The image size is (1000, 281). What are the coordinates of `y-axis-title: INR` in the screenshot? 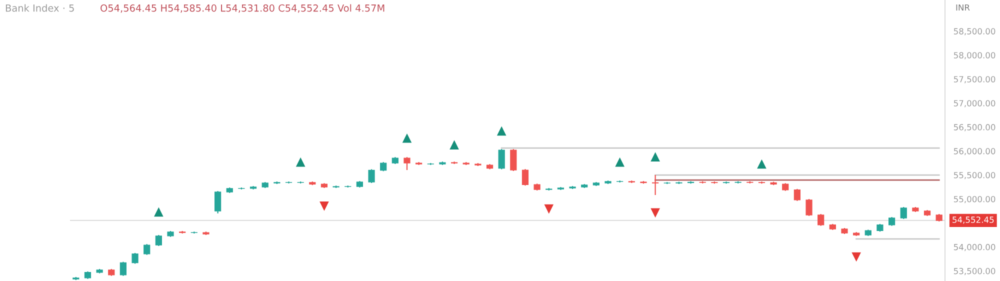 It's located at (963, 7).